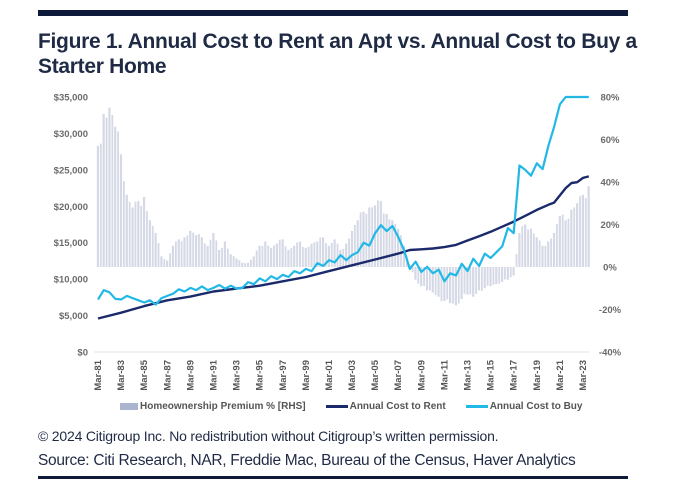  I want to click on x-tick-label: Mar-95, so click(260, 374).